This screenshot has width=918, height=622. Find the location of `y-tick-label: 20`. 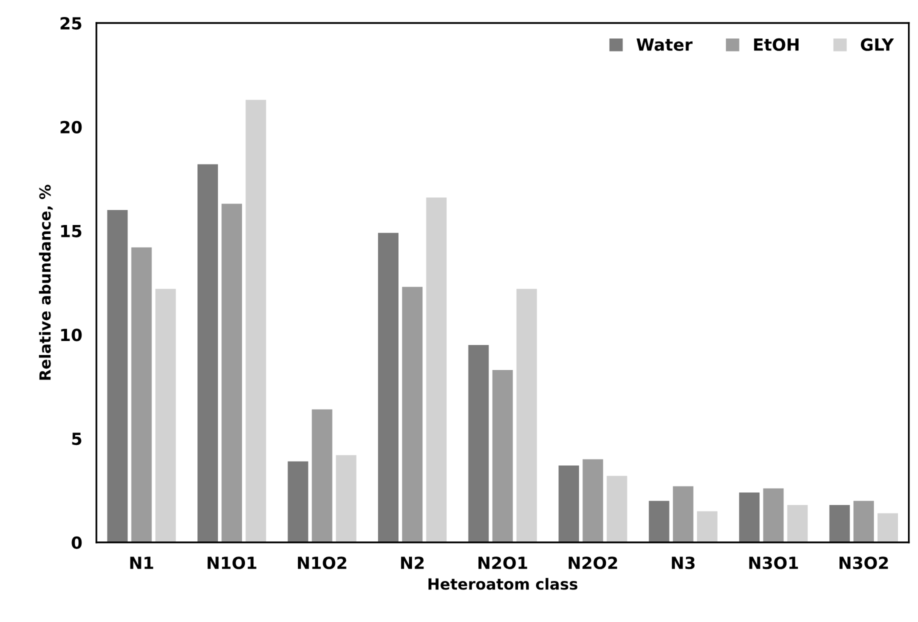

y-tick-label: 20 is located at coordinates (71, 127).